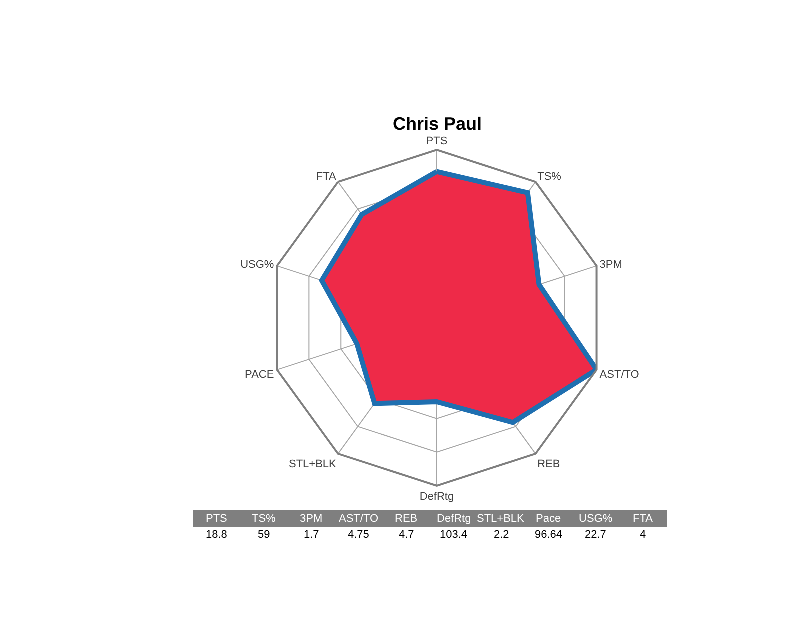 The image size is (800, 638). Describe the element at coordinates (312, 535) in the screenshot. I see `data-label: 1.7` at that location.